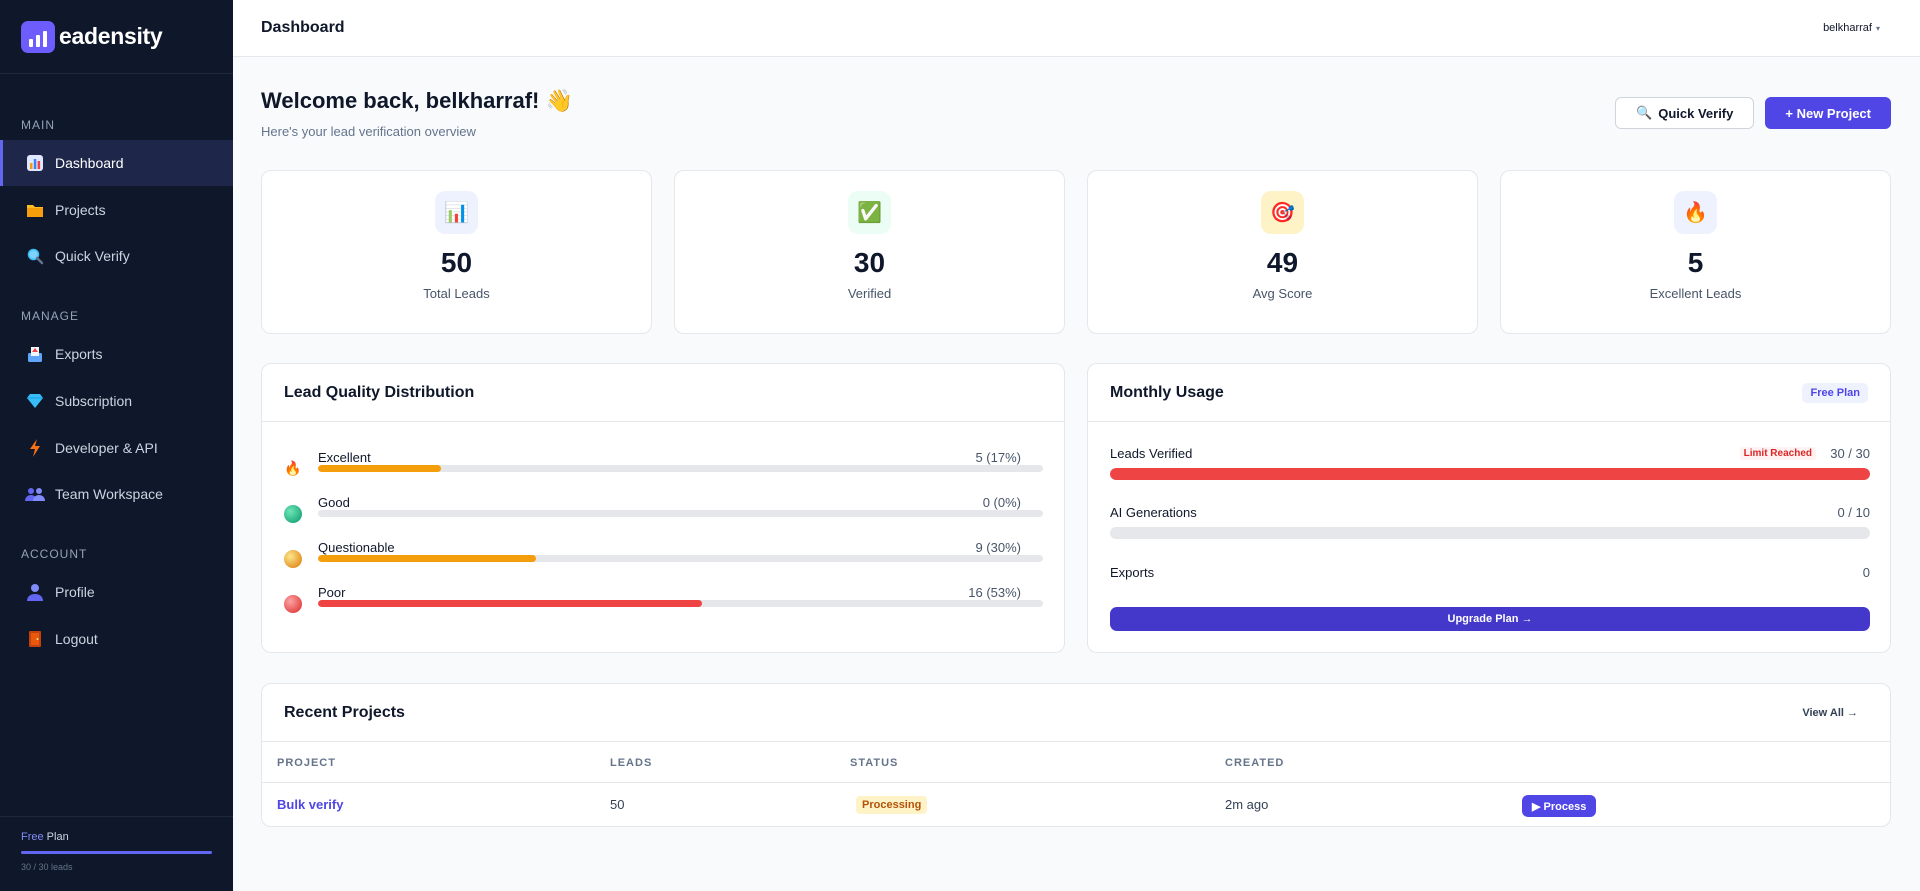 This screenshot has width=1920, height=891. I want to click on upgrade-plan-button: Upgrade Plan →, so click(1490, 619).